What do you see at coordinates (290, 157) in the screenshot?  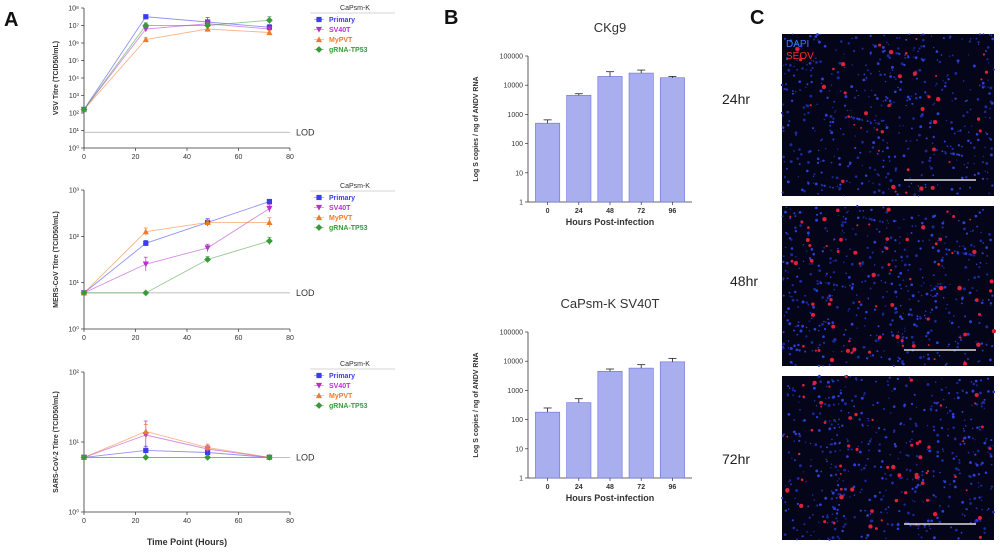 I see `x-tick-label: 80` at bounding box center [290, 157].